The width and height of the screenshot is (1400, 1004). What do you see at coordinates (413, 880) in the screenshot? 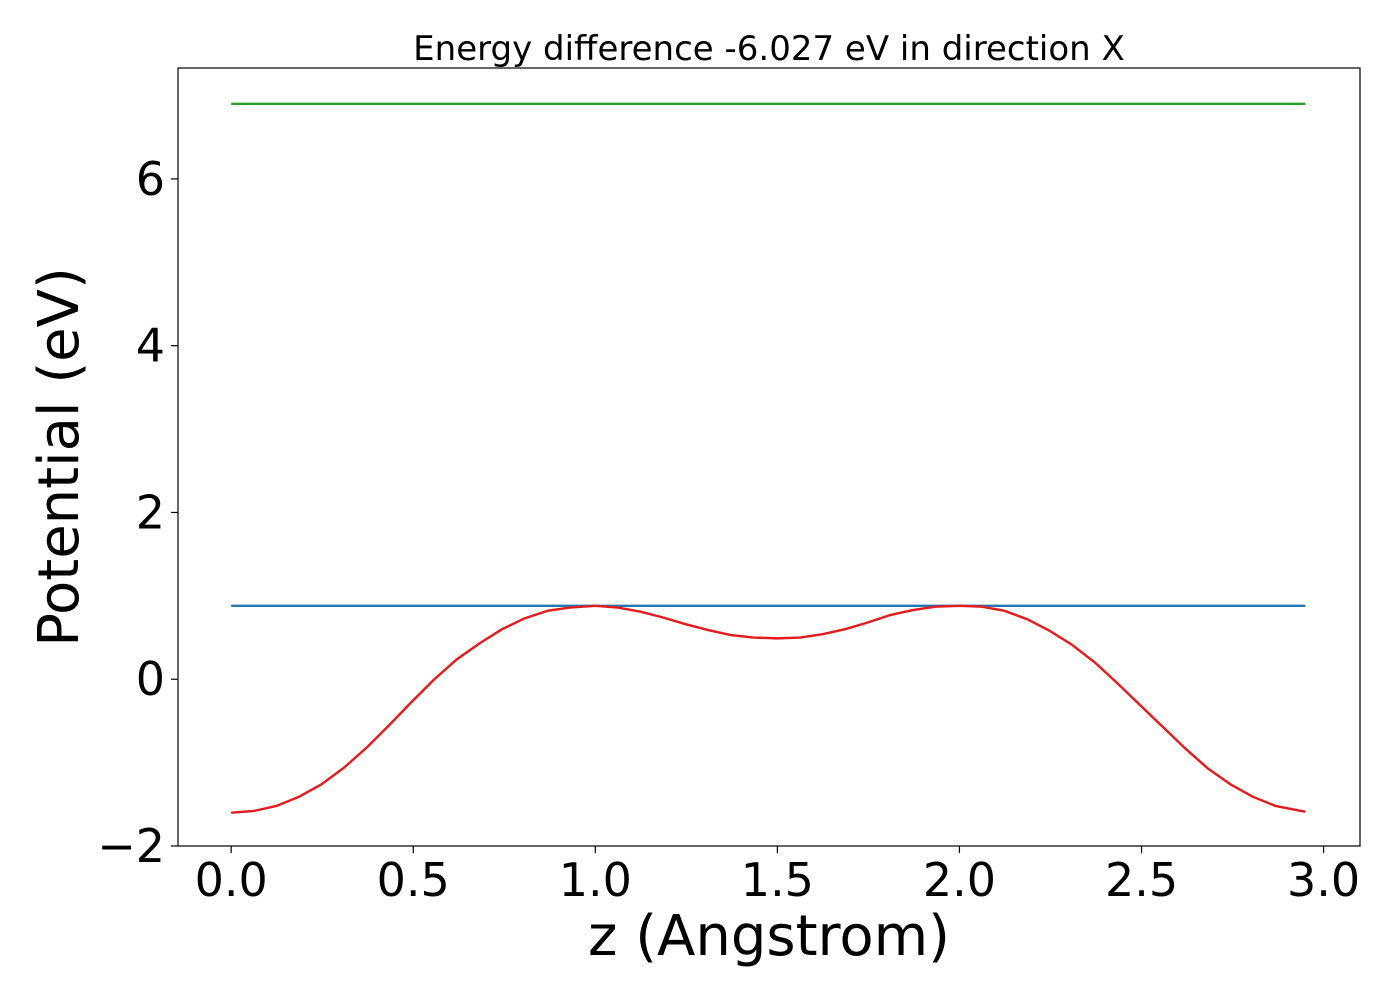
I see `x-tick-label: 0.5` at bounding box center [413, 880].